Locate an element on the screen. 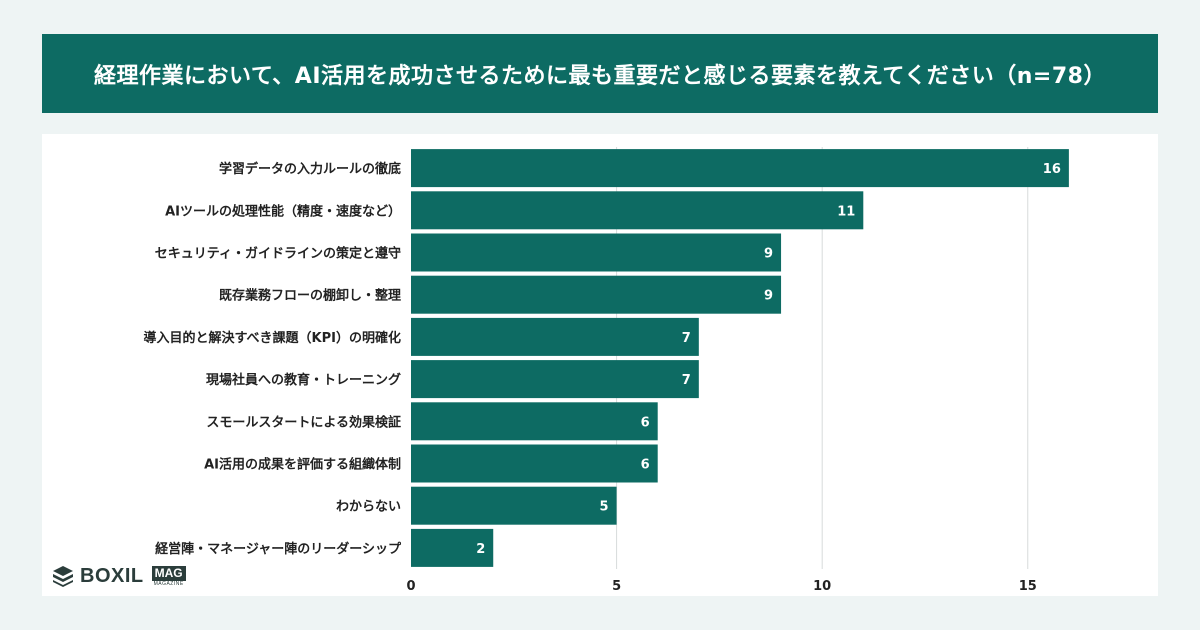 This screenshot has width=1200, height=630. logo-brand: BOXIL is located at coordinates (112, 575).